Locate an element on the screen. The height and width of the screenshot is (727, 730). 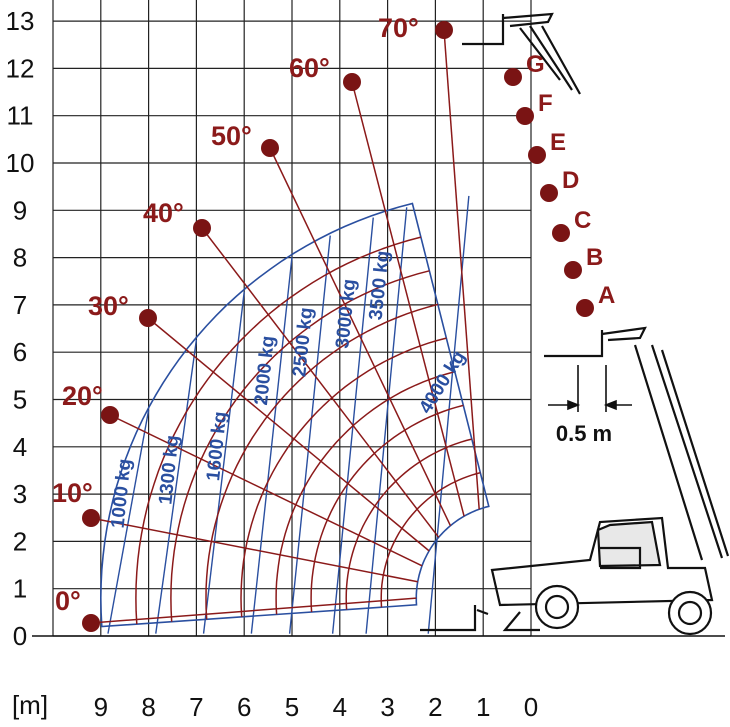
y-tick-7: 7 is located at coordinates (20, 305).